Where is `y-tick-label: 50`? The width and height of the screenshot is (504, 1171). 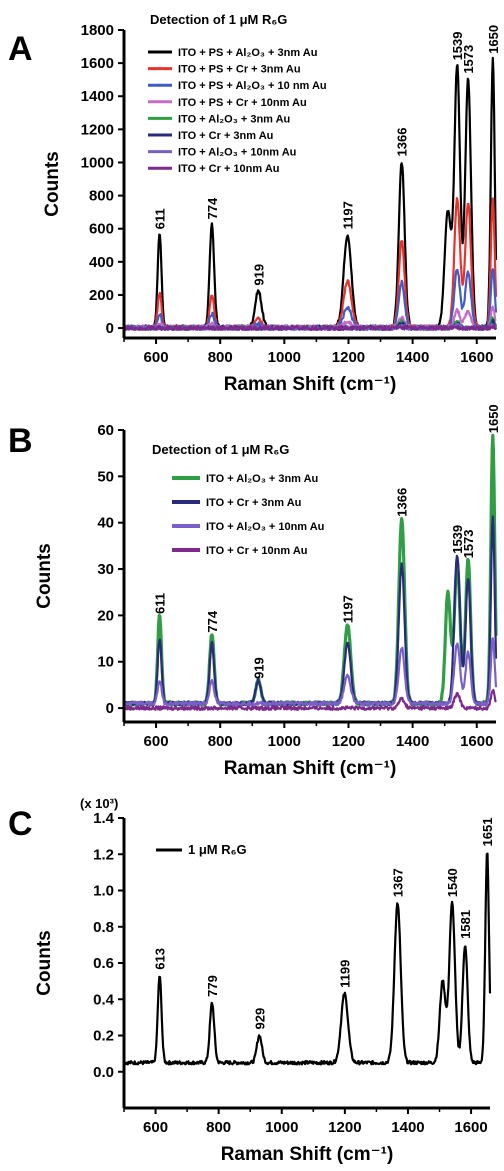 y-tick-label: 50 is located at coordinates (105, 476).